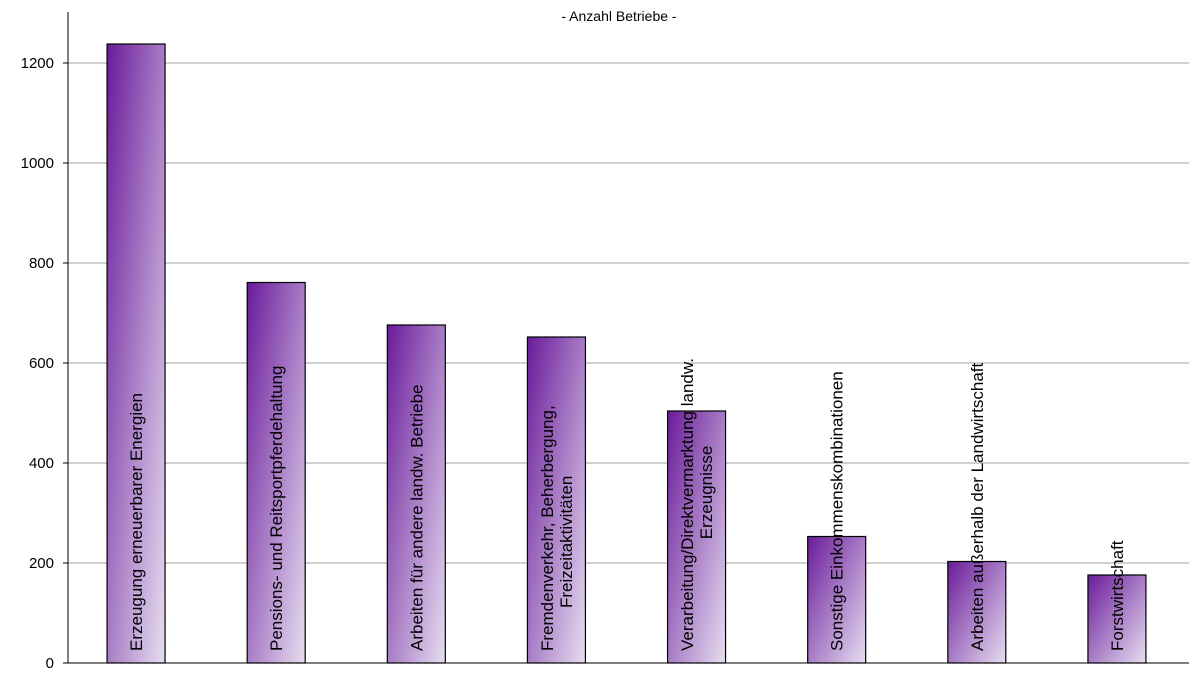 The height and width of the screenshot is (673, 1189). I want to click on bar-category-label: Erzeugung erneuerbarer Energien, so click(136, 522).